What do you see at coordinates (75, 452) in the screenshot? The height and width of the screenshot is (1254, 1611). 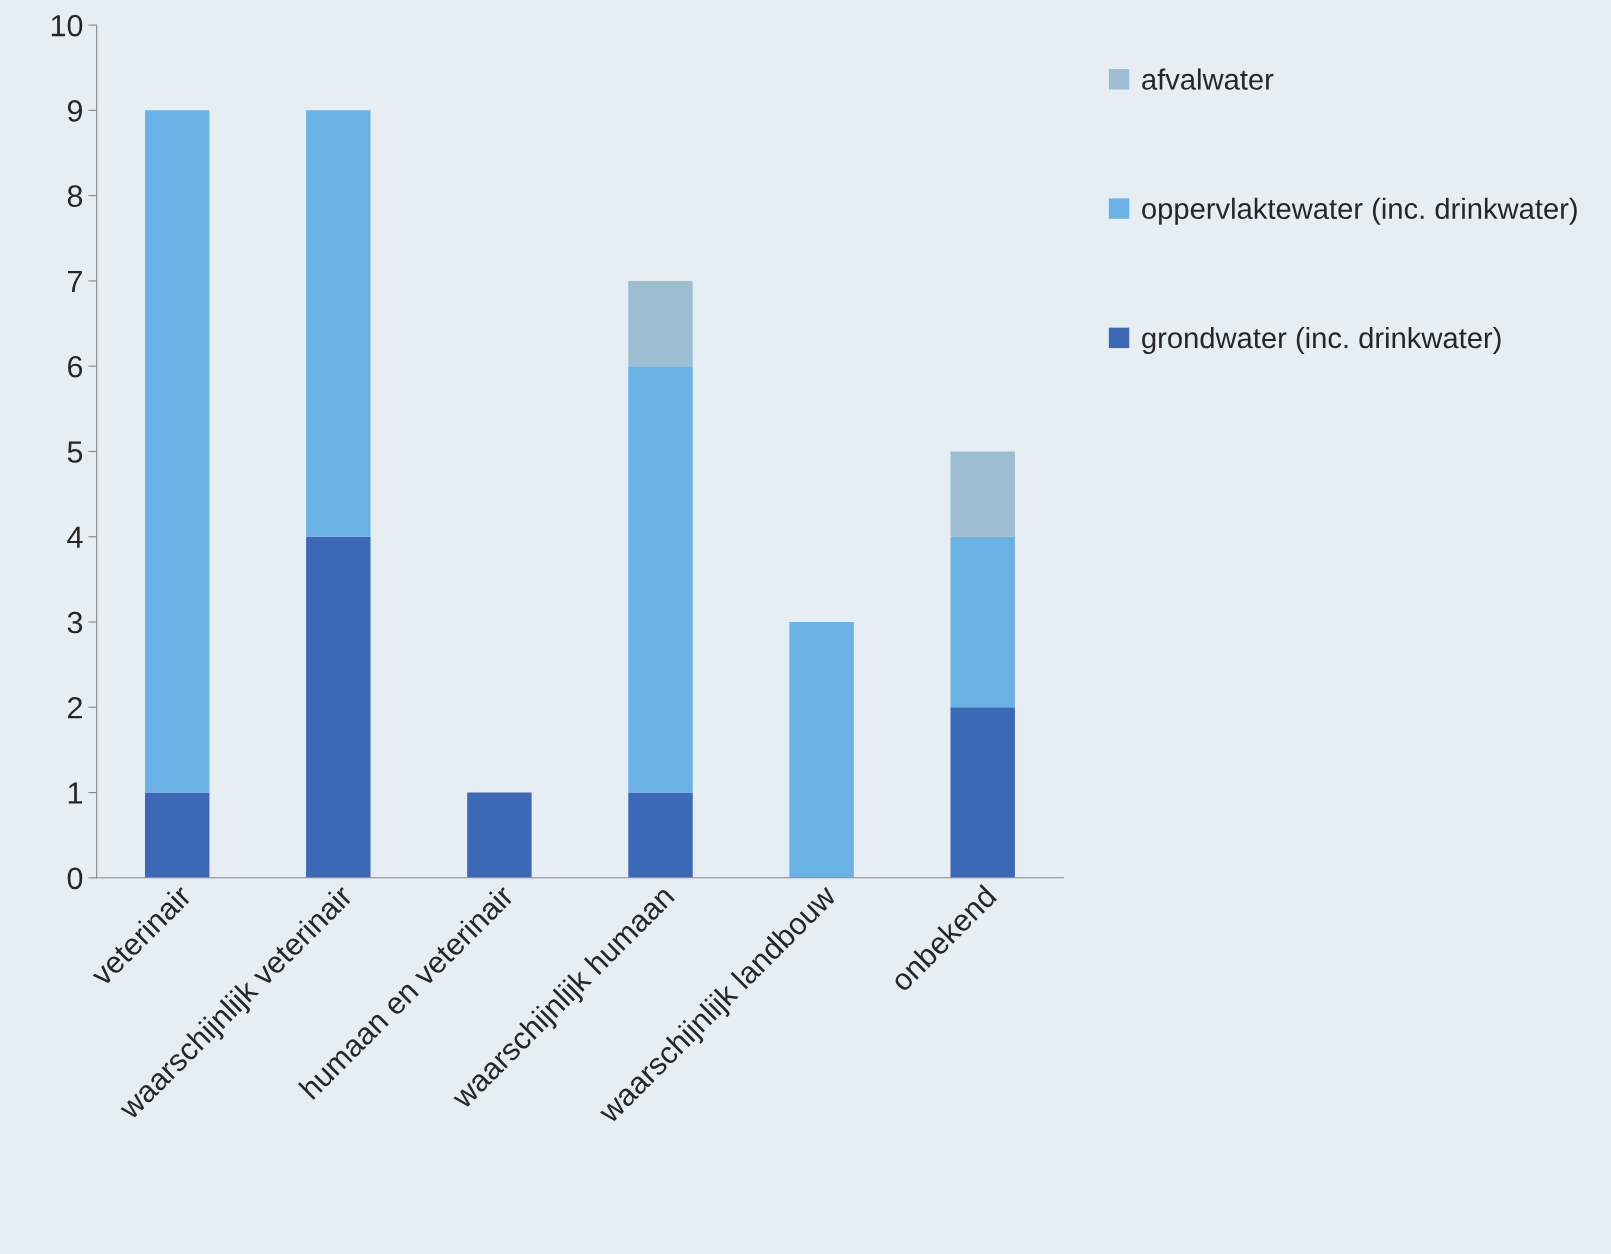 I see `y-tick-label: 5` at bounding box center [75, 452].